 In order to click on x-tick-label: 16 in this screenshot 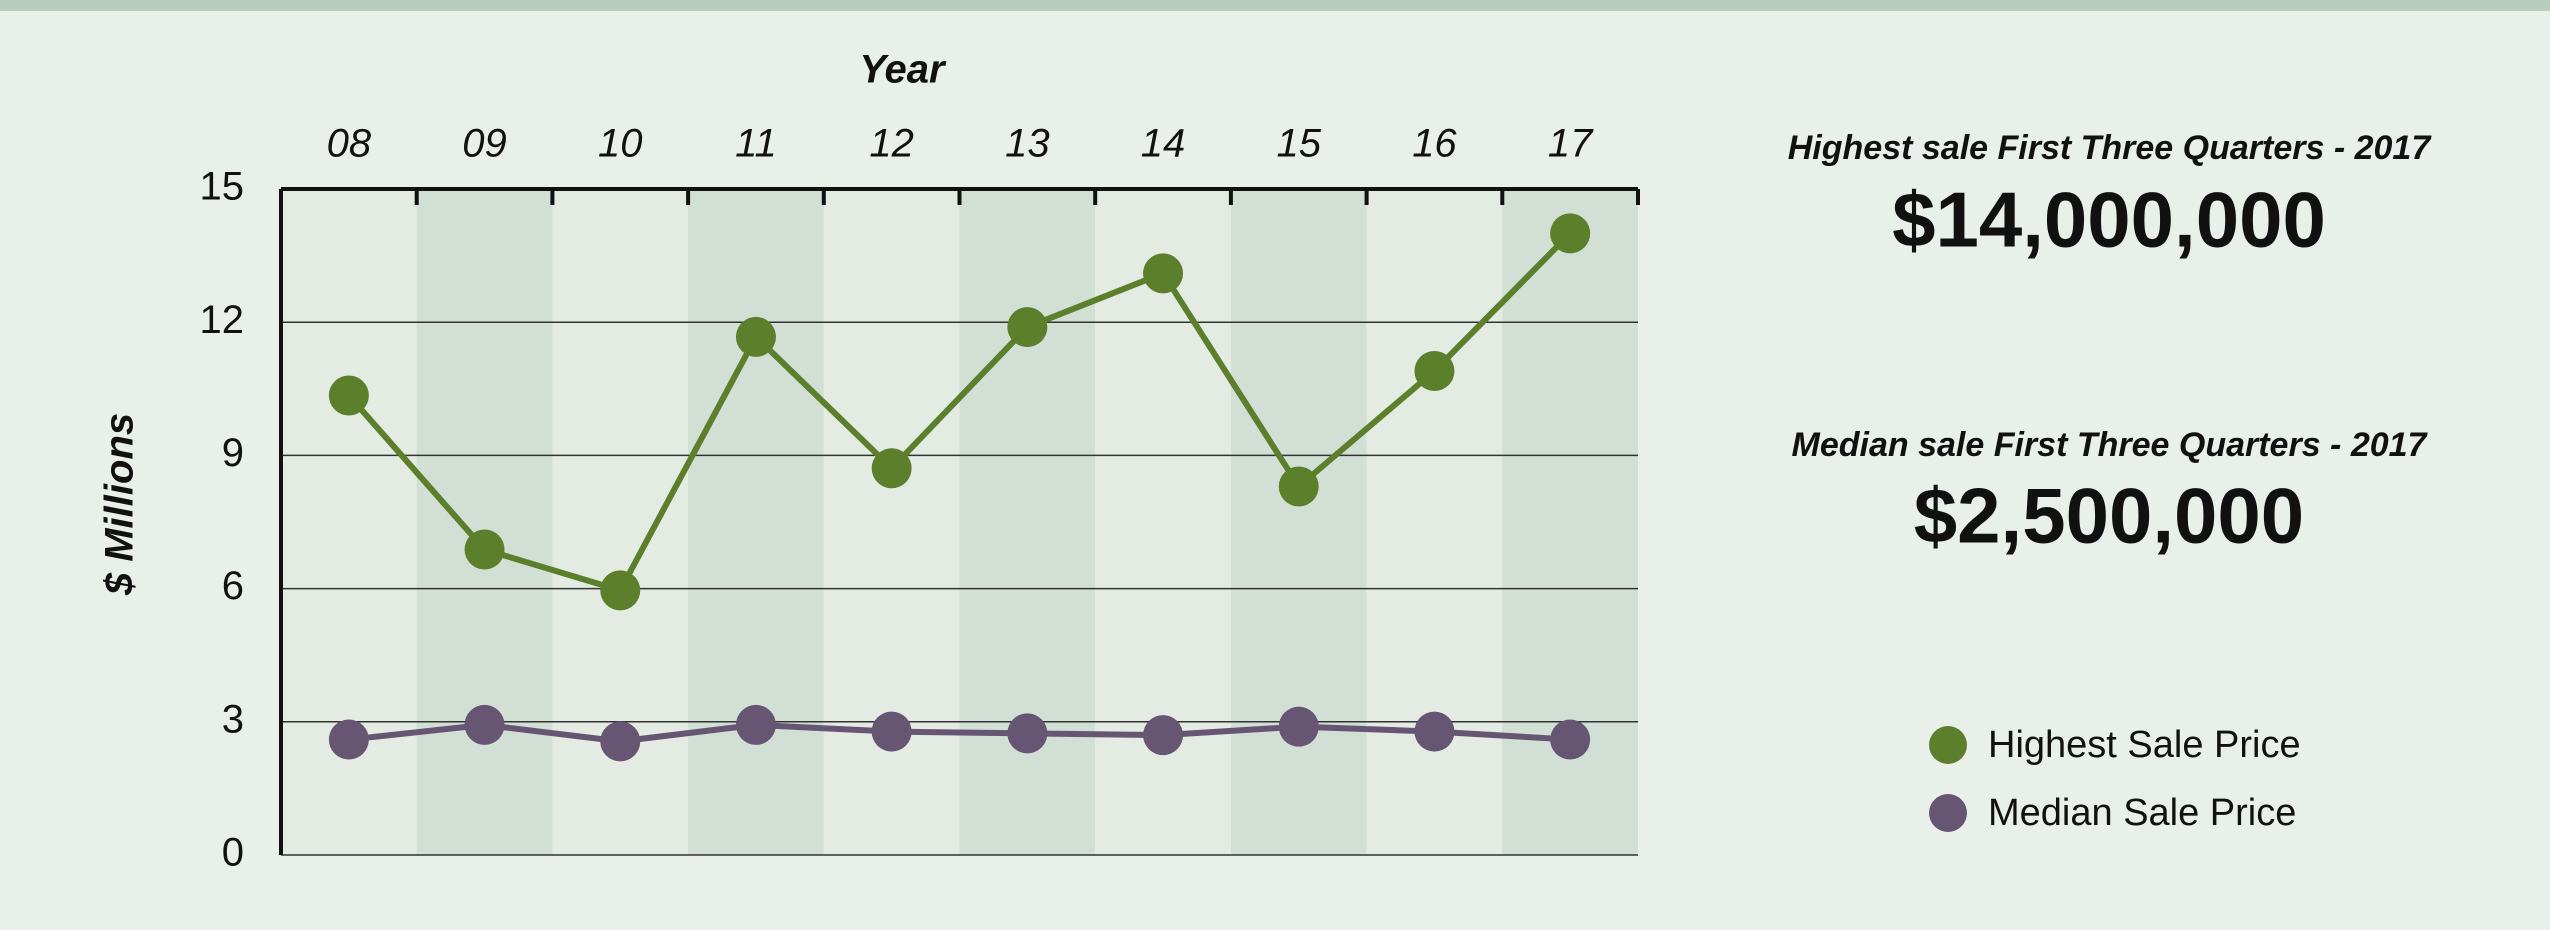, I will do `click(1434, 144)`.